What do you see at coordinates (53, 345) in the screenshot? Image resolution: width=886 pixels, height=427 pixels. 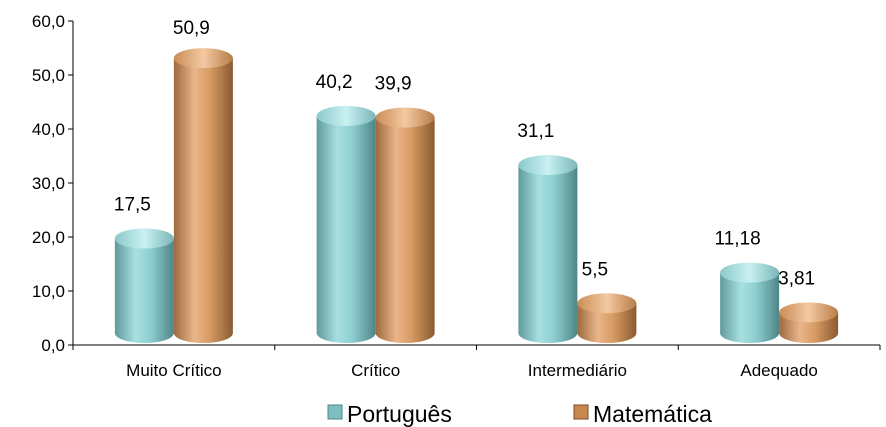 I see `y-tick-label: 0,0` at bounding box center [53, 345].